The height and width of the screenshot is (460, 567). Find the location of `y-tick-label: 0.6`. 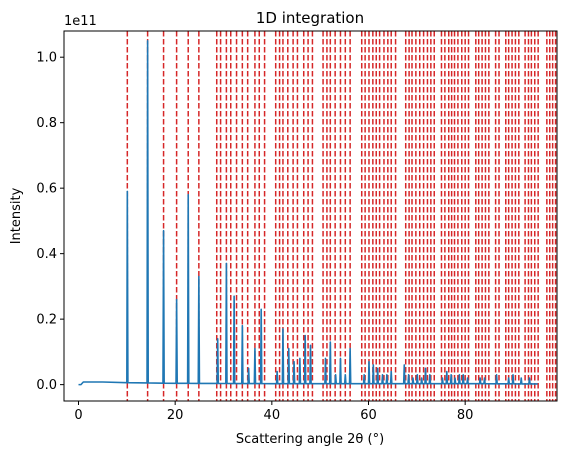

y-tick-label: 0.6 is located at coordinates (46, 189).